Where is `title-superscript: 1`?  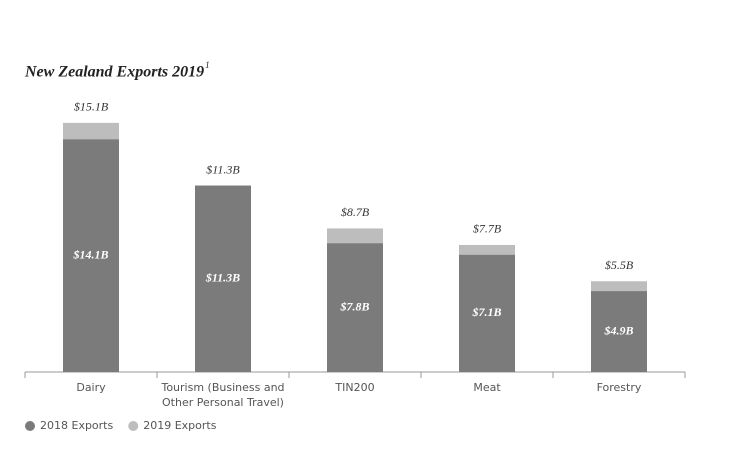
title-superscript: 1 is located at coordinates (207, 65).